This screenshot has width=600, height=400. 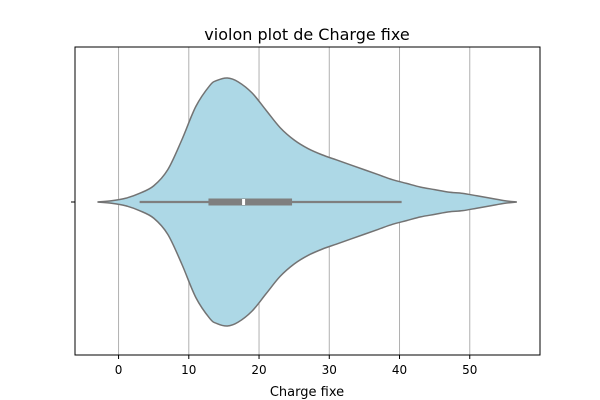 I want to click on x-tick-label: 20, so click(x=258, y=370).